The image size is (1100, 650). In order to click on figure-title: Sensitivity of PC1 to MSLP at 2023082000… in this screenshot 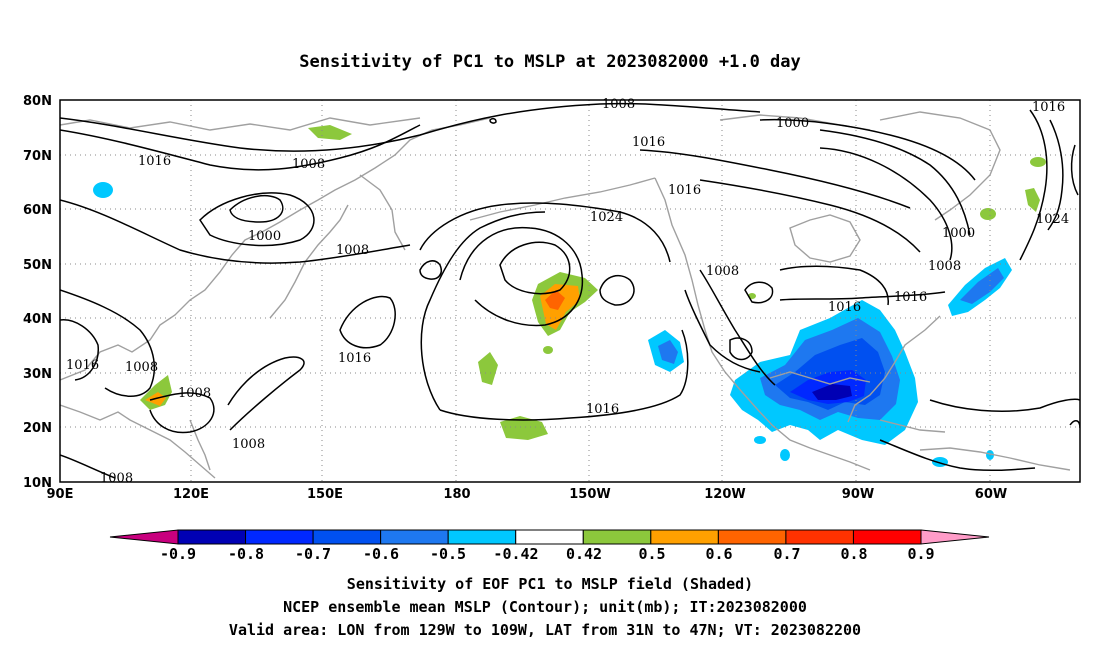, I will do `click(550, 62)`.